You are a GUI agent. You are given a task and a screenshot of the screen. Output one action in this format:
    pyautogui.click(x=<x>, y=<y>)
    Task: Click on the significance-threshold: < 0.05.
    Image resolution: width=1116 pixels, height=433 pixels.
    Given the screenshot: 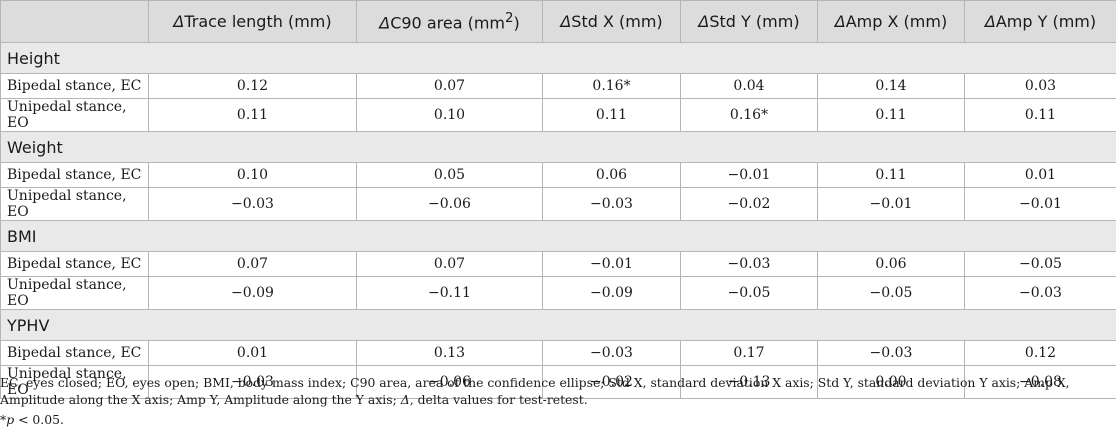 What is the action you would take?
    pyautogui.click(x=39, y=419)
    